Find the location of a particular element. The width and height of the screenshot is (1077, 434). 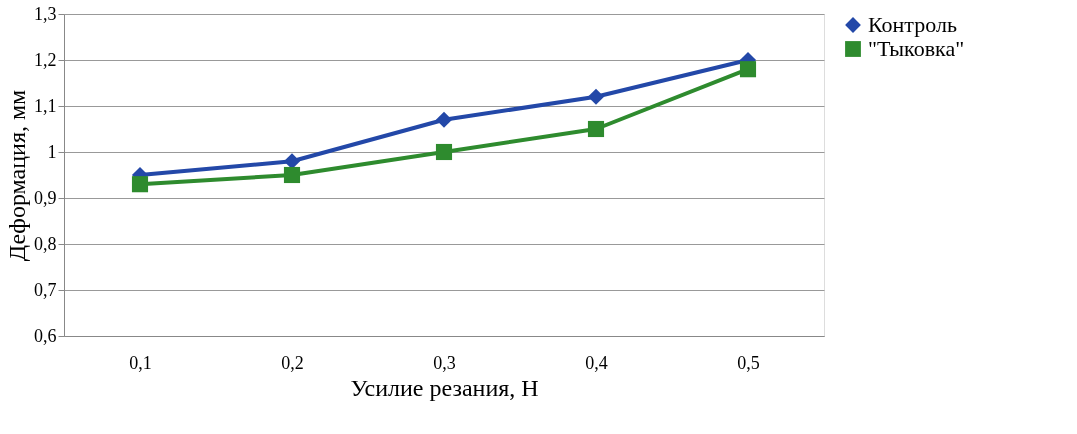

y-tick-label: 0,6 is located at coordinates (45, 335).